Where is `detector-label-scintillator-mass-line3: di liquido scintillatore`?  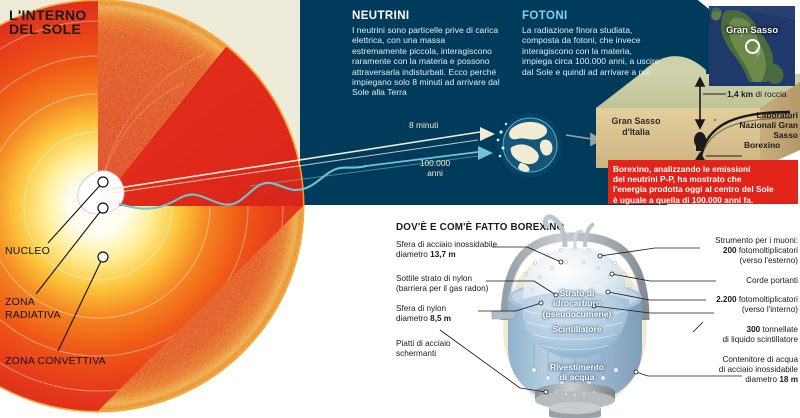
detector-label-scintillator-mass-line3: di liquido scintillatore is located at coordinates (760, 340).